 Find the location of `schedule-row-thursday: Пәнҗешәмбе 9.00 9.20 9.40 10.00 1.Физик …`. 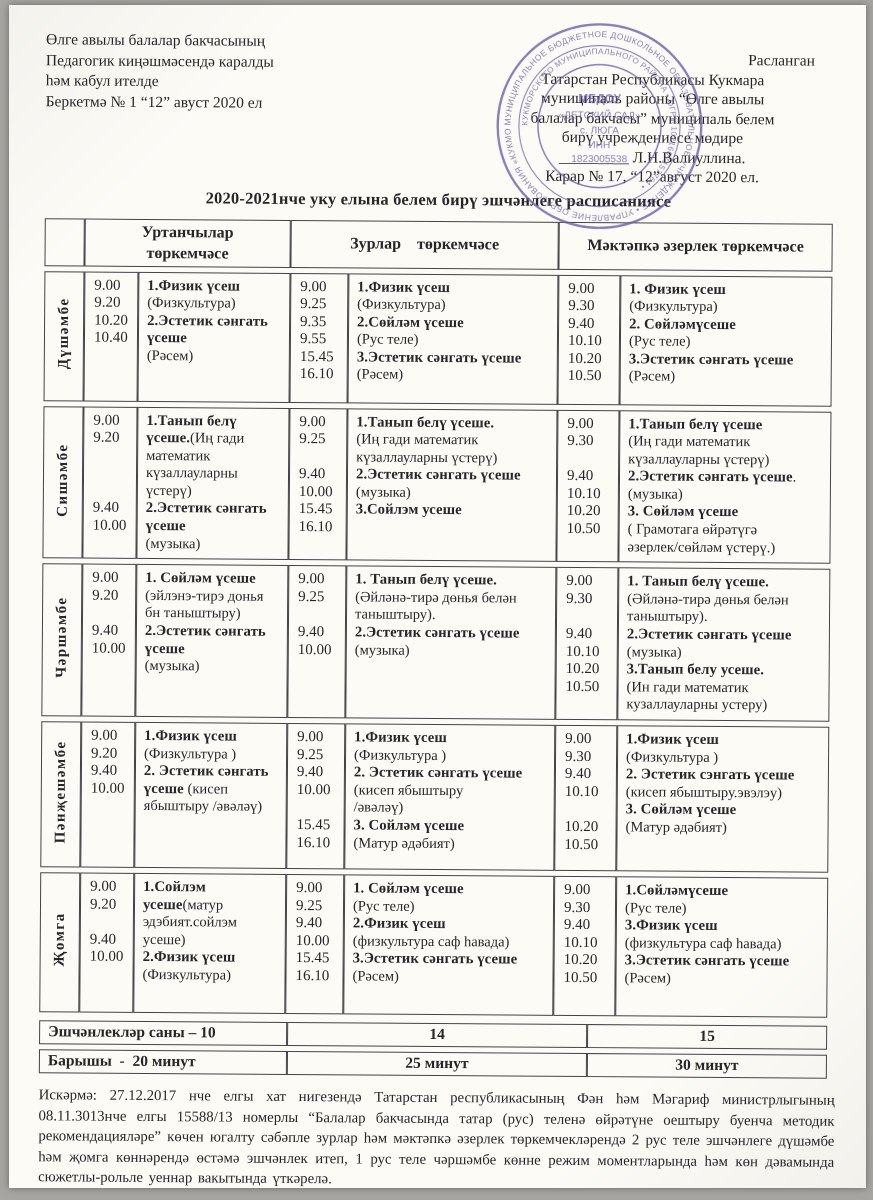

schedule-row-thursday: Пәнҗешәмбе 9.00 9.20 9.40 10.00 1.Физик … is located at coordinates (435, 797).